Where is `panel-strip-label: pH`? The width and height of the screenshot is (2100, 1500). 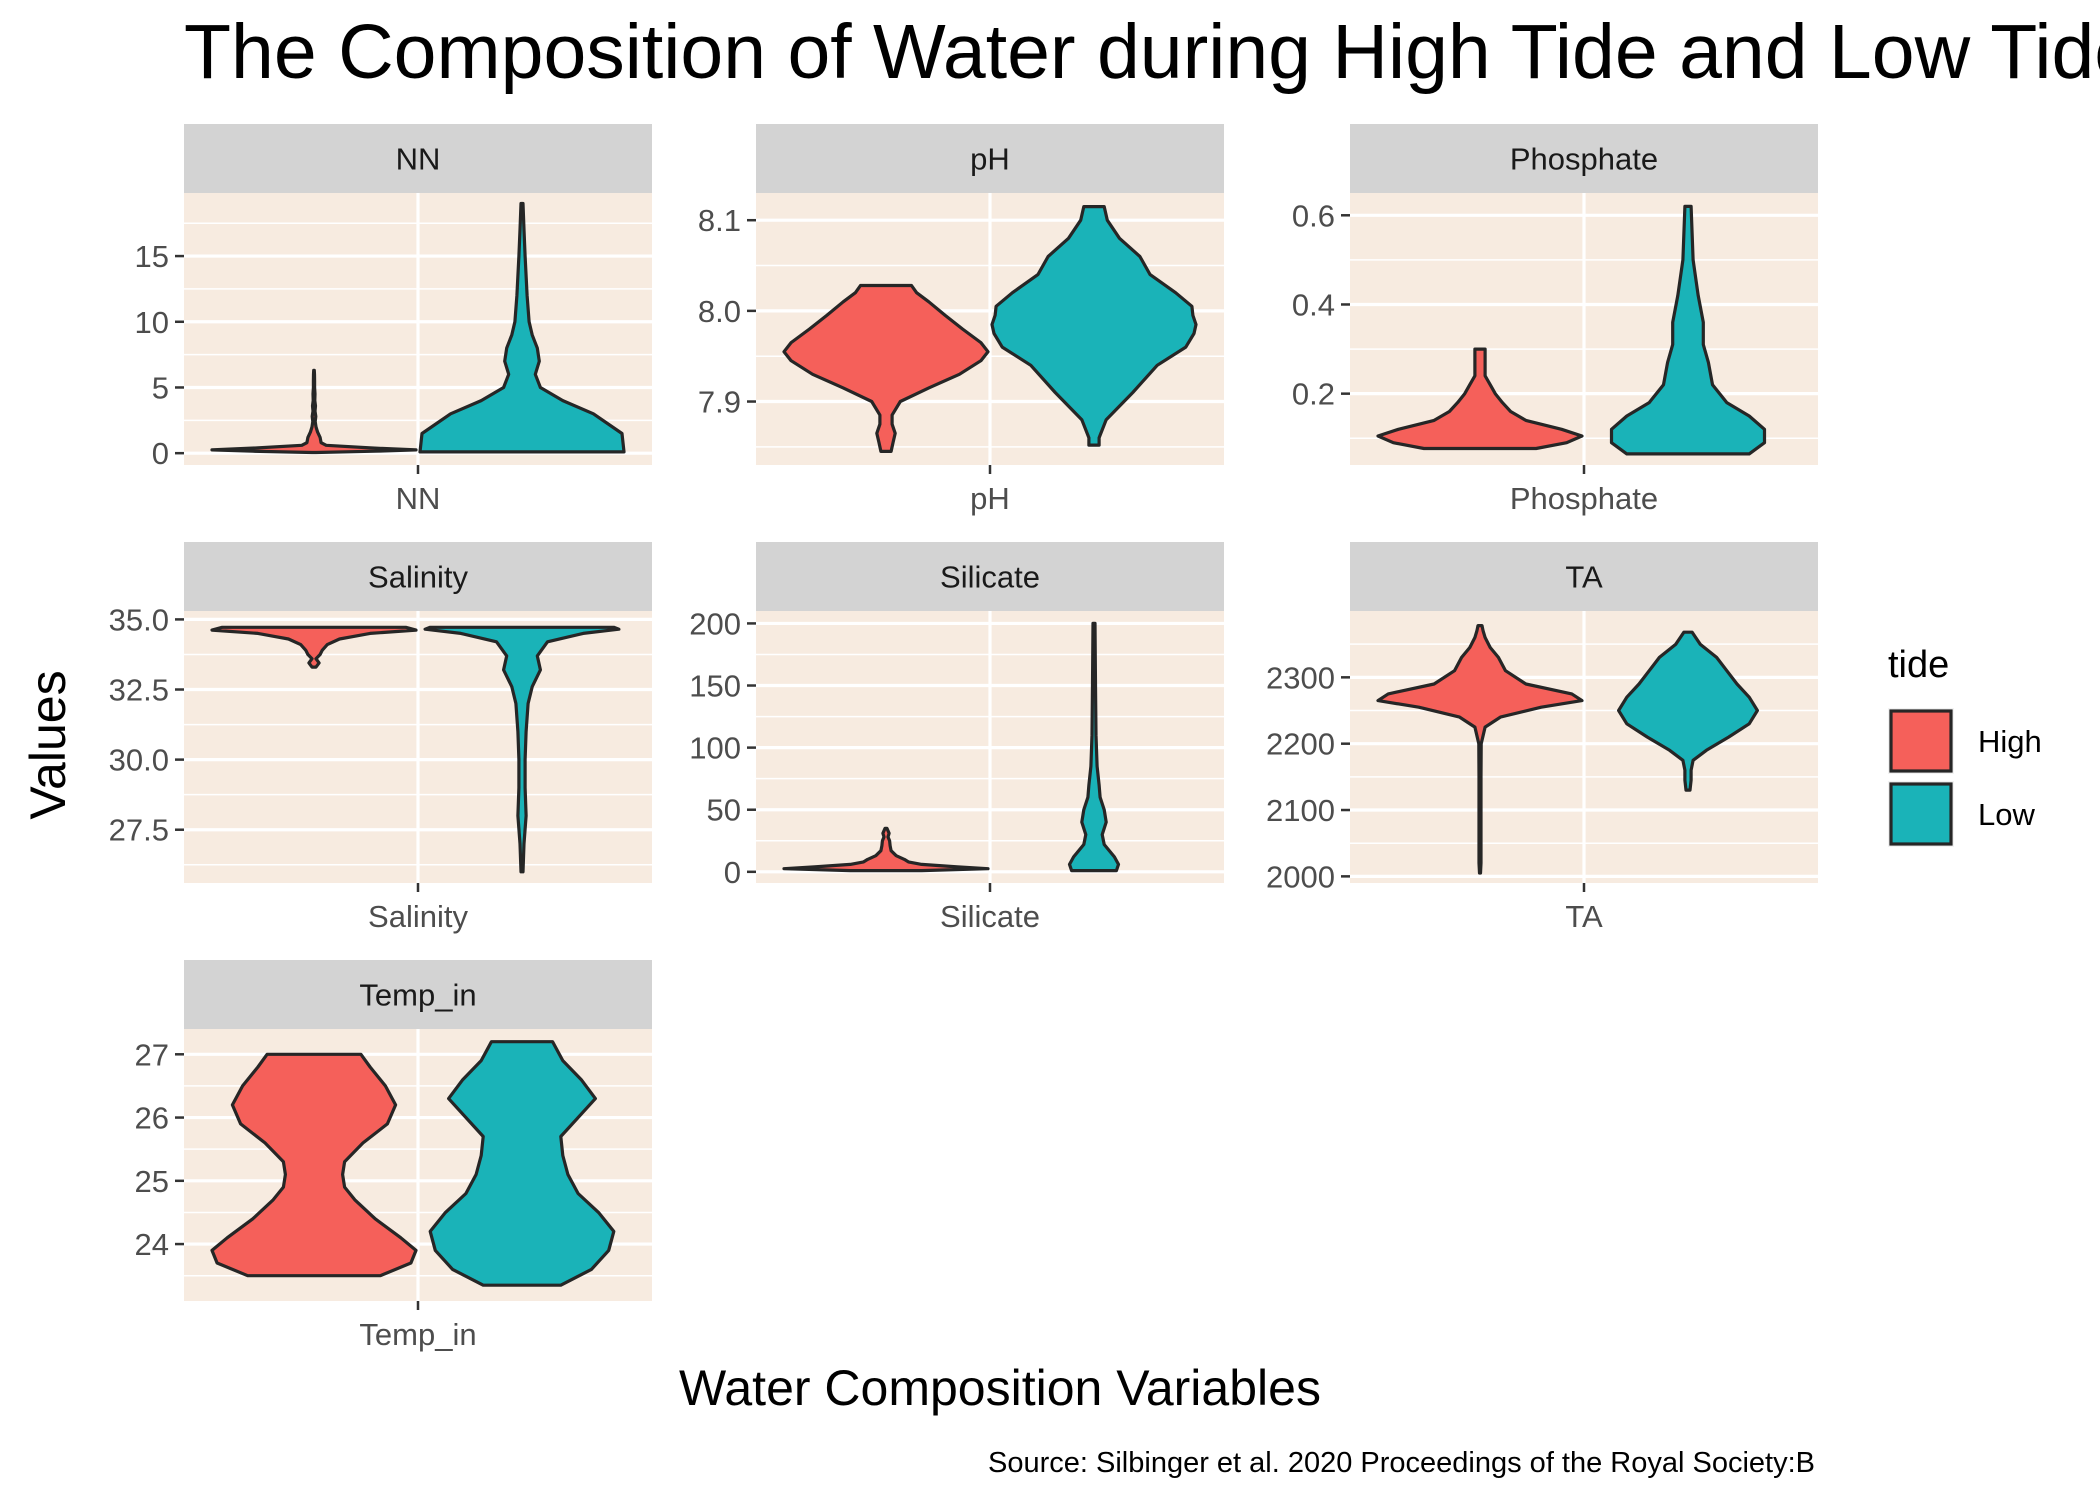
panel-strip-label: pH is located at coordinates (990, 159).